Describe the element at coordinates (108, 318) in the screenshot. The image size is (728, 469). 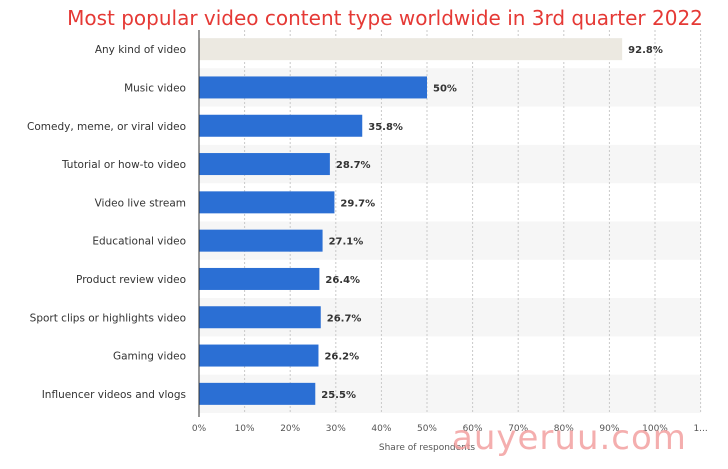
I see `category-label: Sport clips or highlights video` at that location.